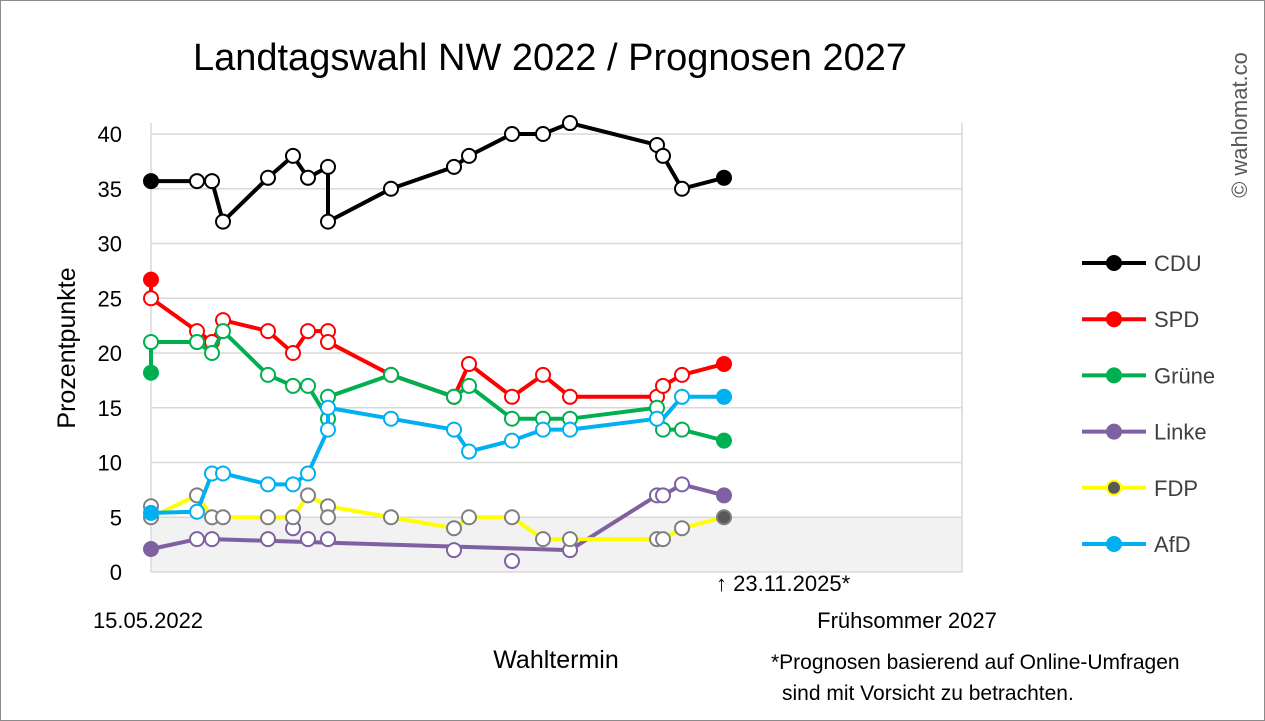  I want to click on legend-marker-cdu, so click(1114, 263).